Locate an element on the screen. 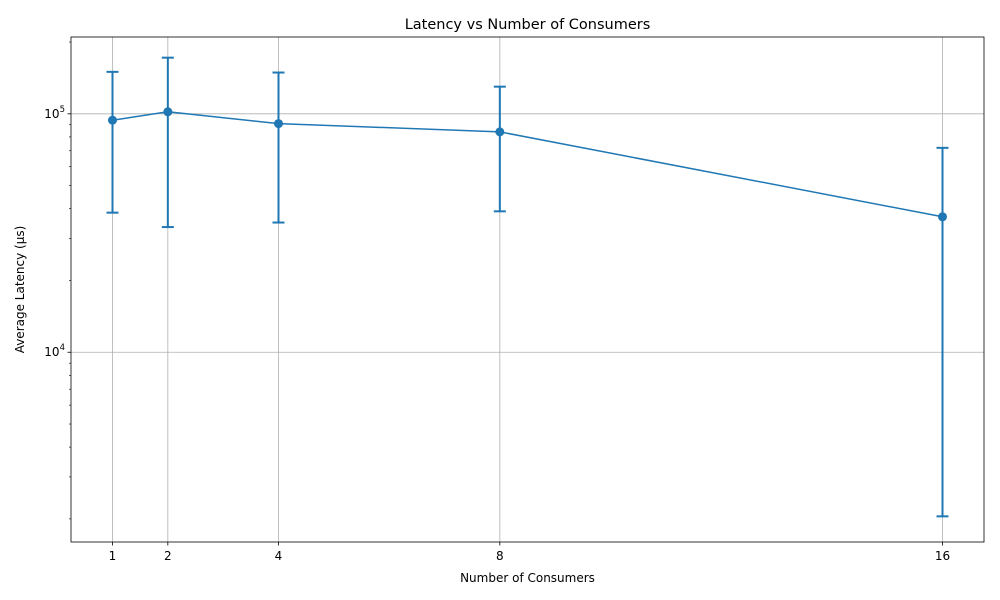 The height and width of the screenshot is (600, 1000). y-axis-label: Average Latency (µs) is located at coordinates (20, 290).